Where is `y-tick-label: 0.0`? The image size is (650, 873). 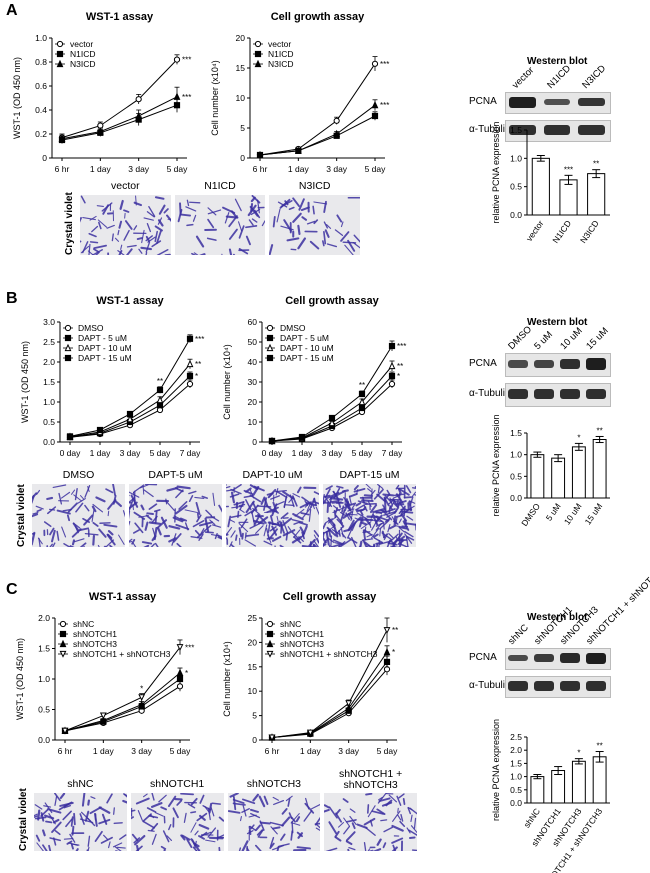 y-tick-label: 0.0 is located at coordinates (516, 803).